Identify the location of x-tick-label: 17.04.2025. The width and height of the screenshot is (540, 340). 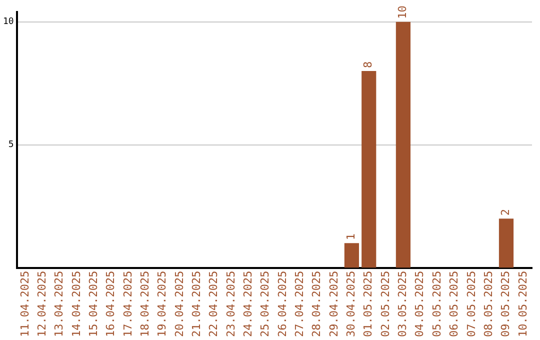
(127, 304).